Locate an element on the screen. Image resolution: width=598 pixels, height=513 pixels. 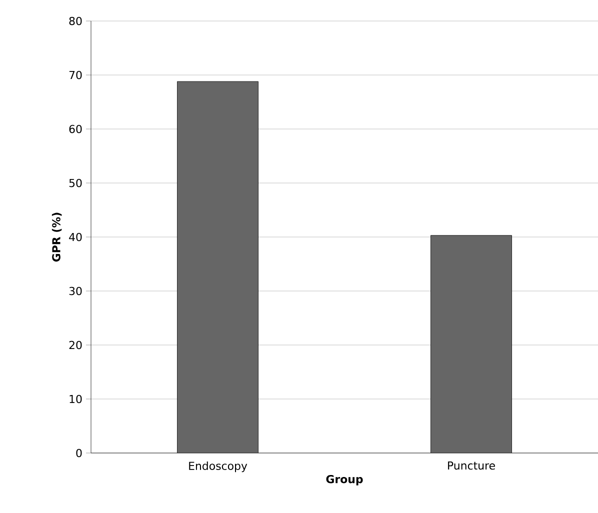
y-tick-label: 70 is located at coordinates (75, 75).